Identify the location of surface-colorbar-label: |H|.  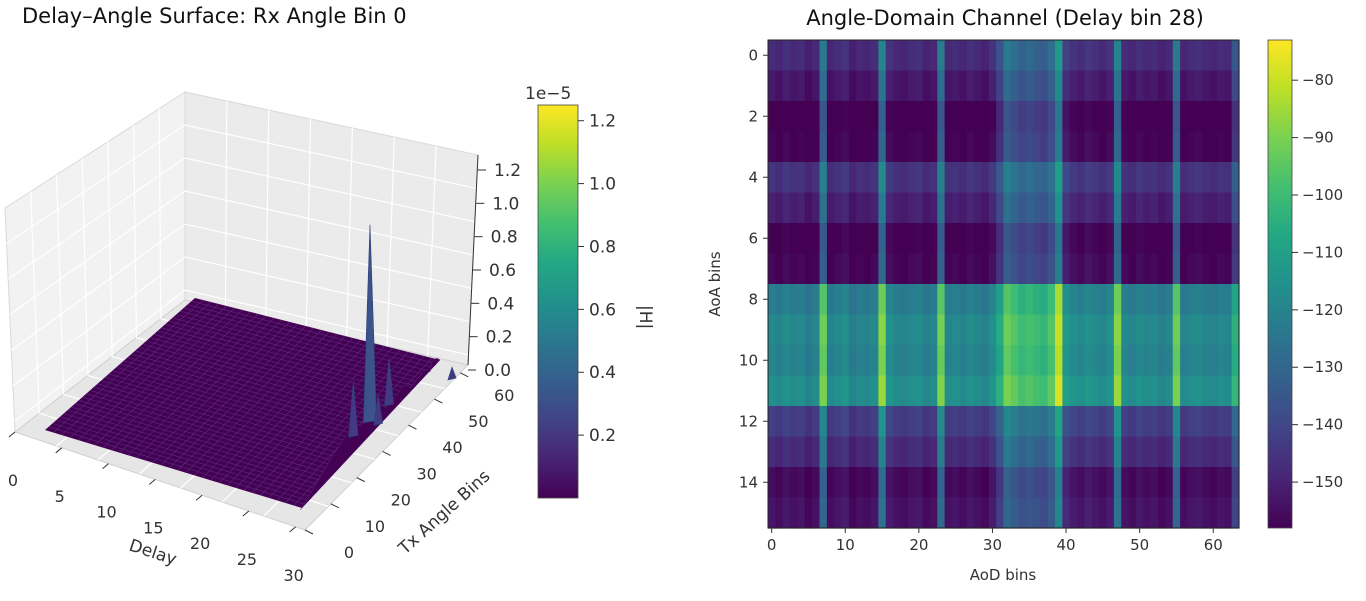
(645, 317).